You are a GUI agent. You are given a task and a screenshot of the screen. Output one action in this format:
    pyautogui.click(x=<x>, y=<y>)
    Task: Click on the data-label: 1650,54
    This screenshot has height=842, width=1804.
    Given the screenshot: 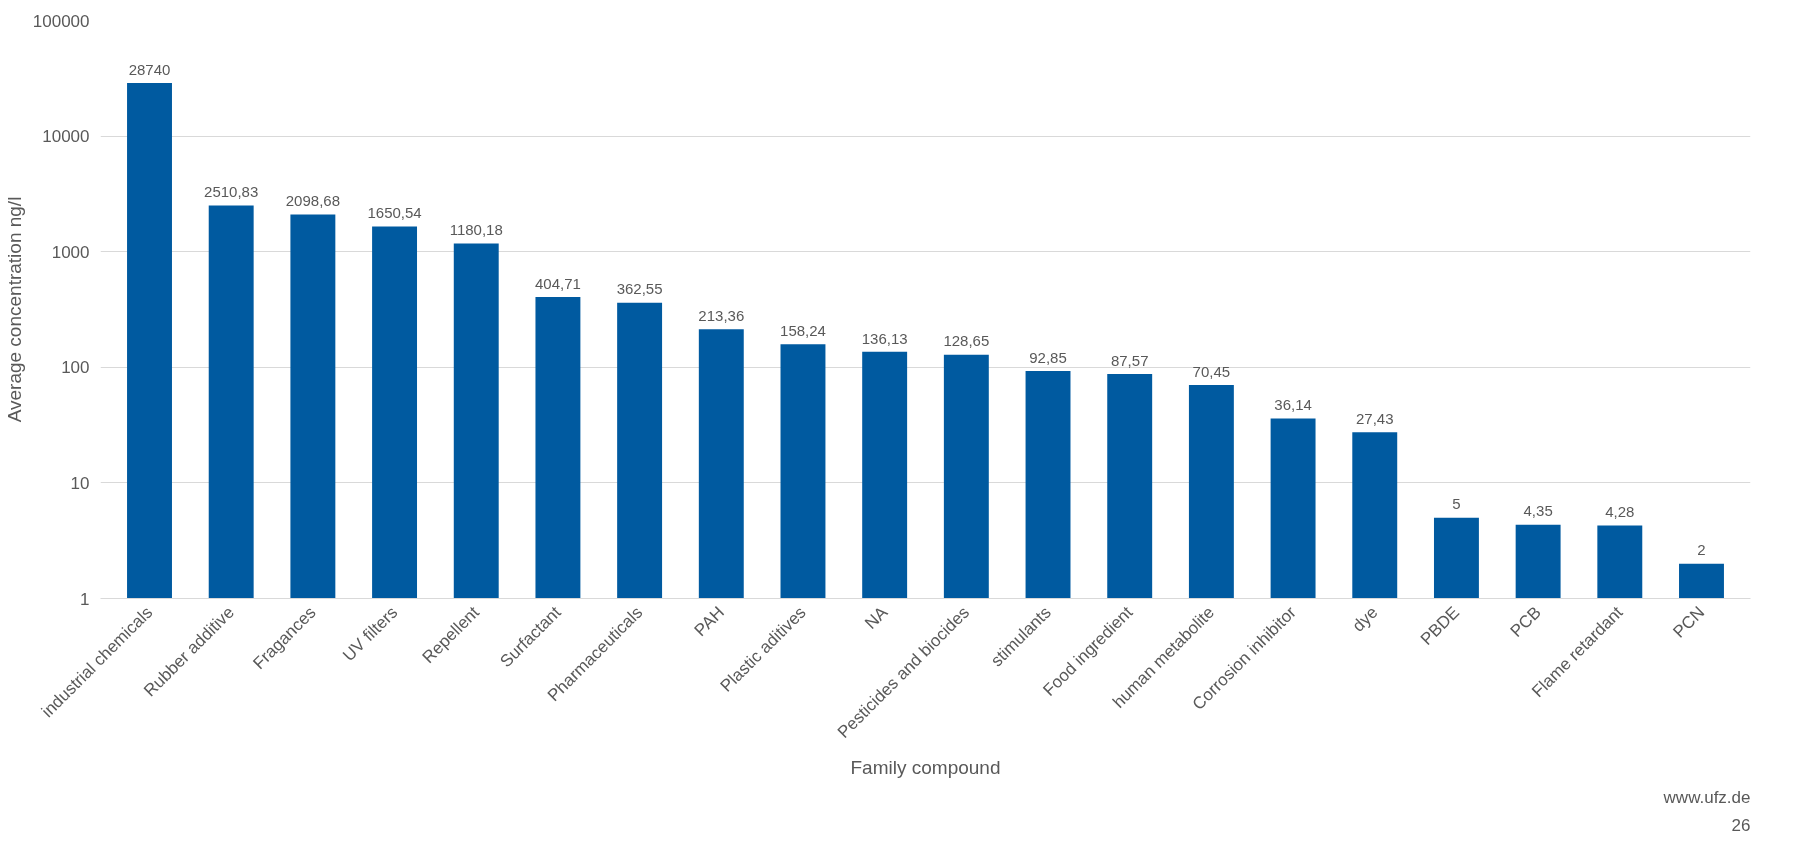 What is the action you would take?
    pyautogui.click(x=394, y=213)
    